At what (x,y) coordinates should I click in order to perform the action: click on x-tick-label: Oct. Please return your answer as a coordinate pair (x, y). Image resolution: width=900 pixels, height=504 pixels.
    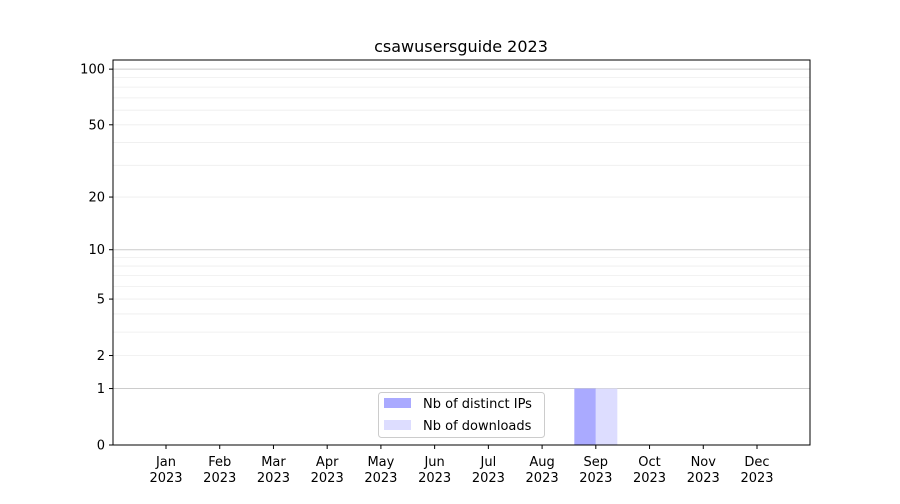
    Looking at the image, I should click on (649, 462).